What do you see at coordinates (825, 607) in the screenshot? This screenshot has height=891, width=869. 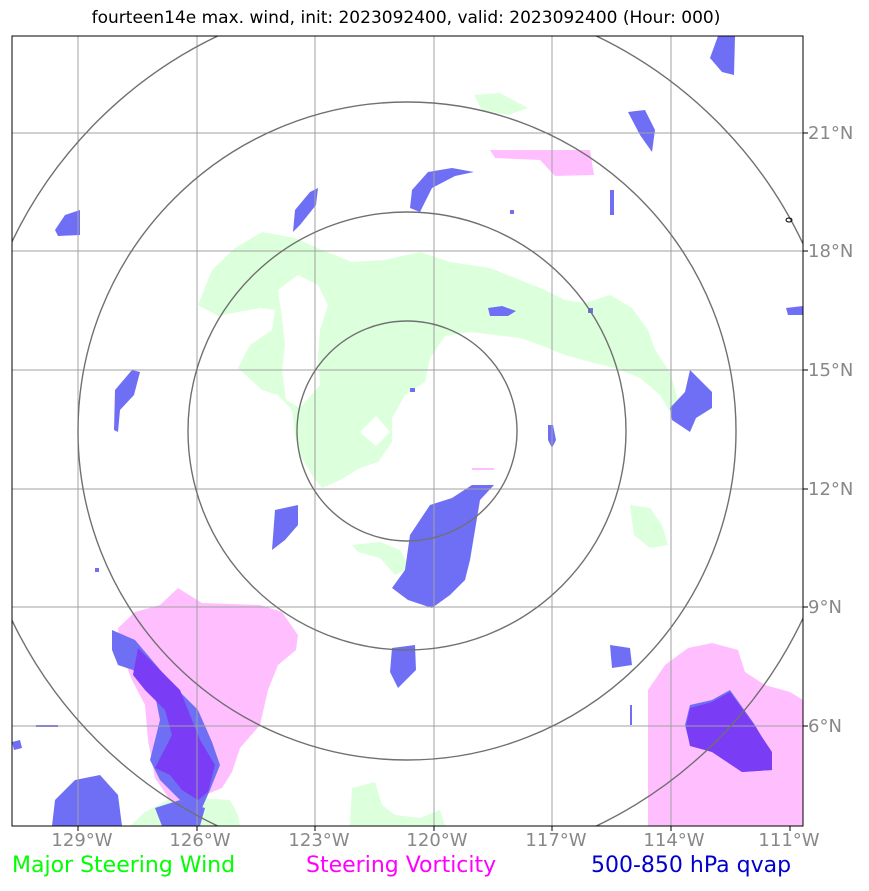 I see `lat-label: 9°N` at bounding box center [825, 607].